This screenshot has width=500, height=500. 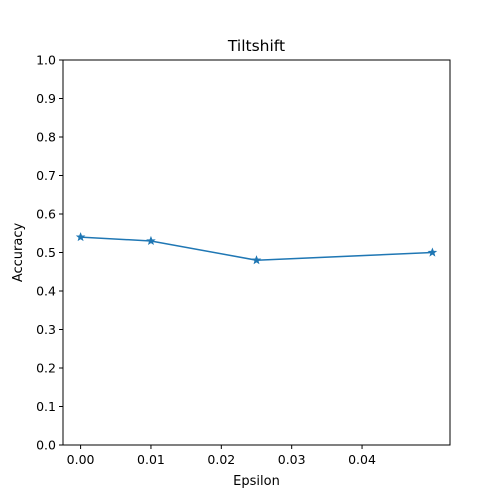 I want to click on series-layer, so click(x=256, y=248).